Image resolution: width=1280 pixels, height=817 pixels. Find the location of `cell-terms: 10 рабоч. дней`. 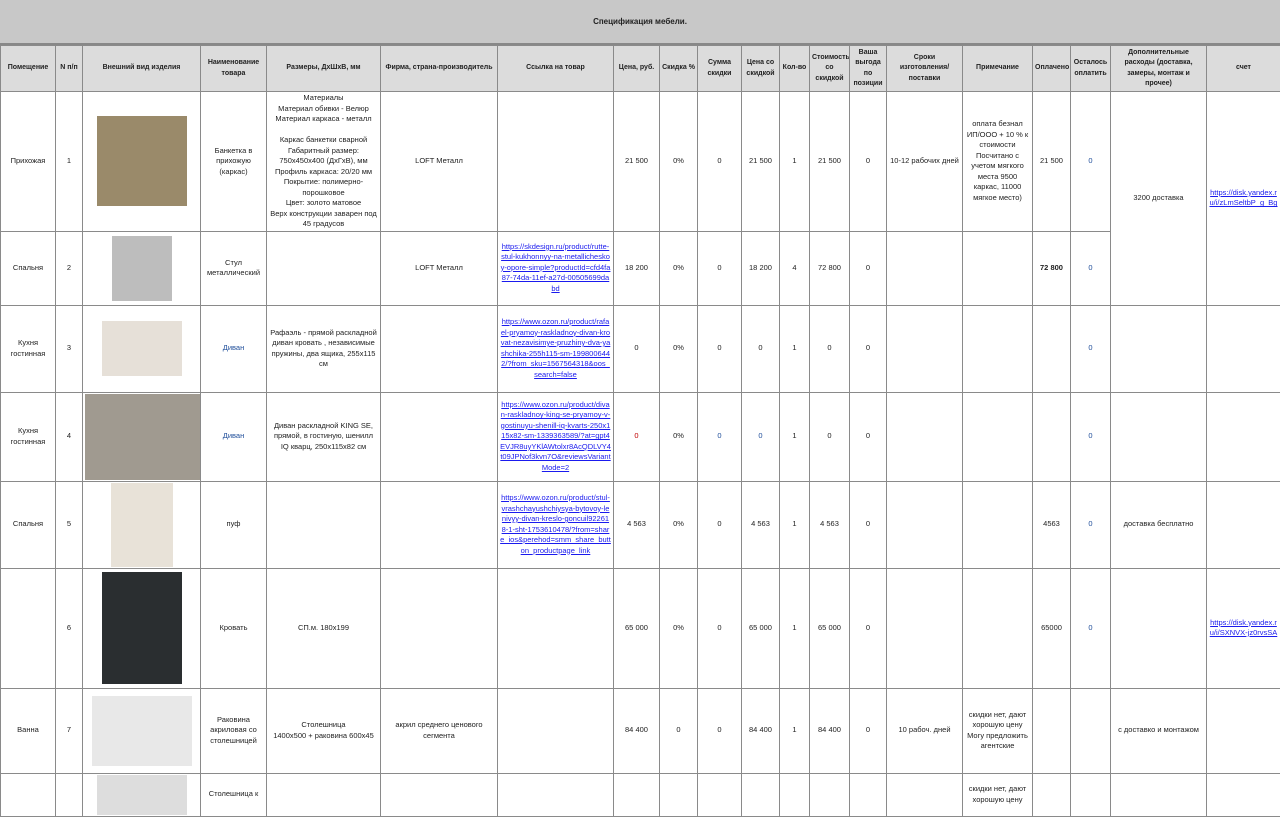

cell-terms: 10 рабоч. дней is located at coordinates (925, 730).